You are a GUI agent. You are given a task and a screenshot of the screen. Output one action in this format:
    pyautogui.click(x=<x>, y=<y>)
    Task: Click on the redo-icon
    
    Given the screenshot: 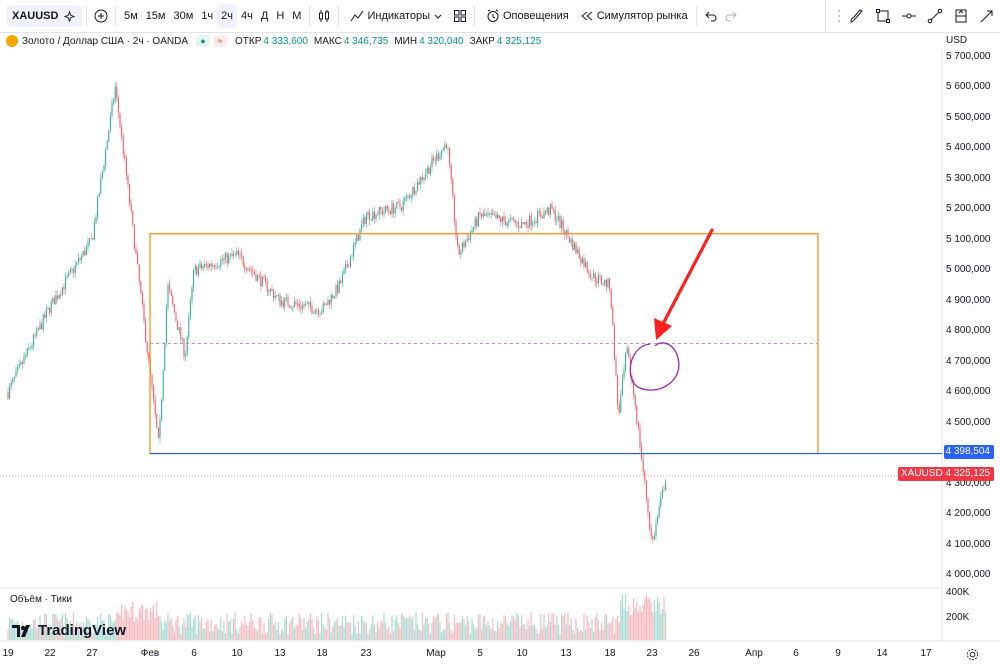 What is the action you would take?
    pyautogui.click(x=731, y=16)
    